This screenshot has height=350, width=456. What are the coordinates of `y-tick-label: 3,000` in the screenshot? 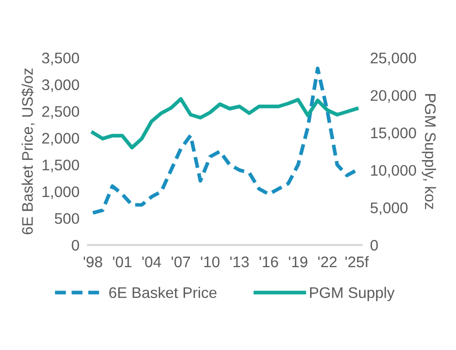 It's located at (61, 85).